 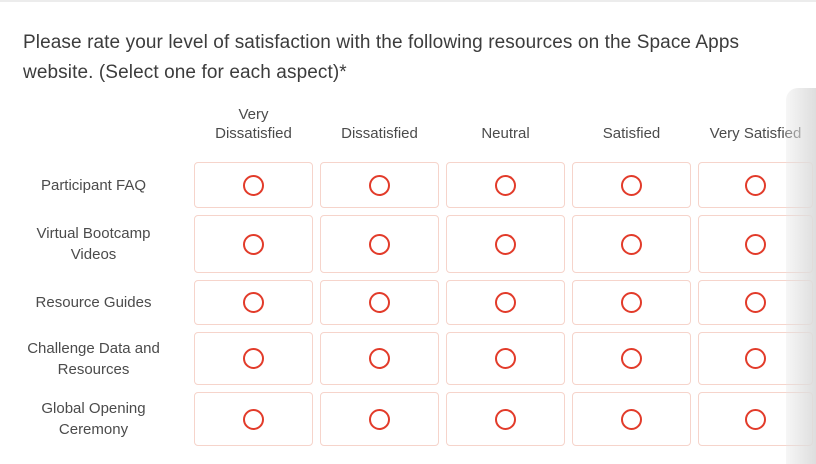 I want to click on matrix-cell-global-opening-ceremony-very-satisfied, so click(x=755, y=419).